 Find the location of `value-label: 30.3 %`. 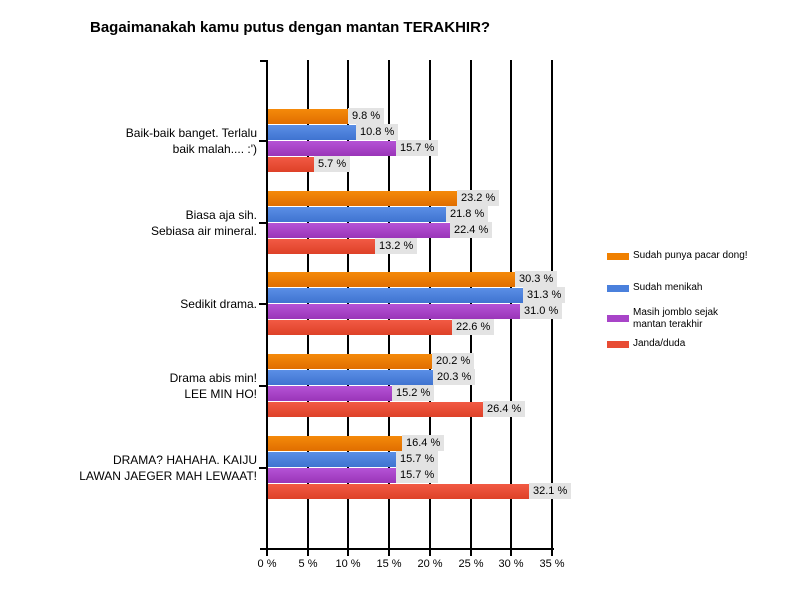

value-label: 30.3 % is located at coordinates (536, 279).